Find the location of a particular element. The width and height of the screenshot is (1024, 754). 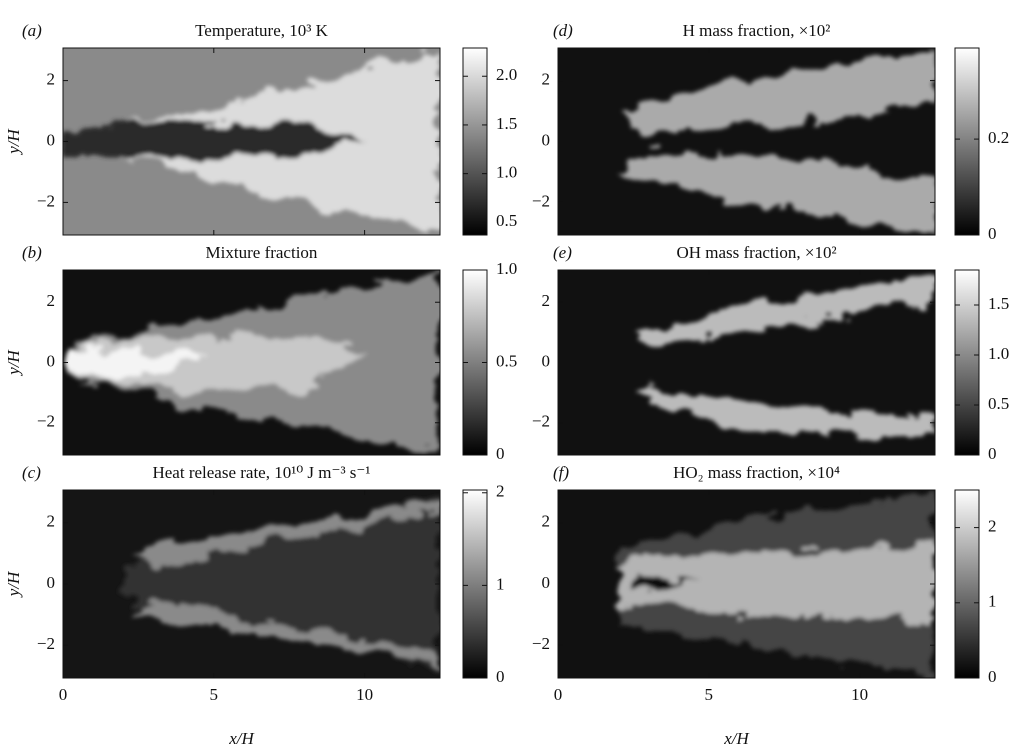

colorbar-tick-label: 0.2 is located at coordinates (998, 137).